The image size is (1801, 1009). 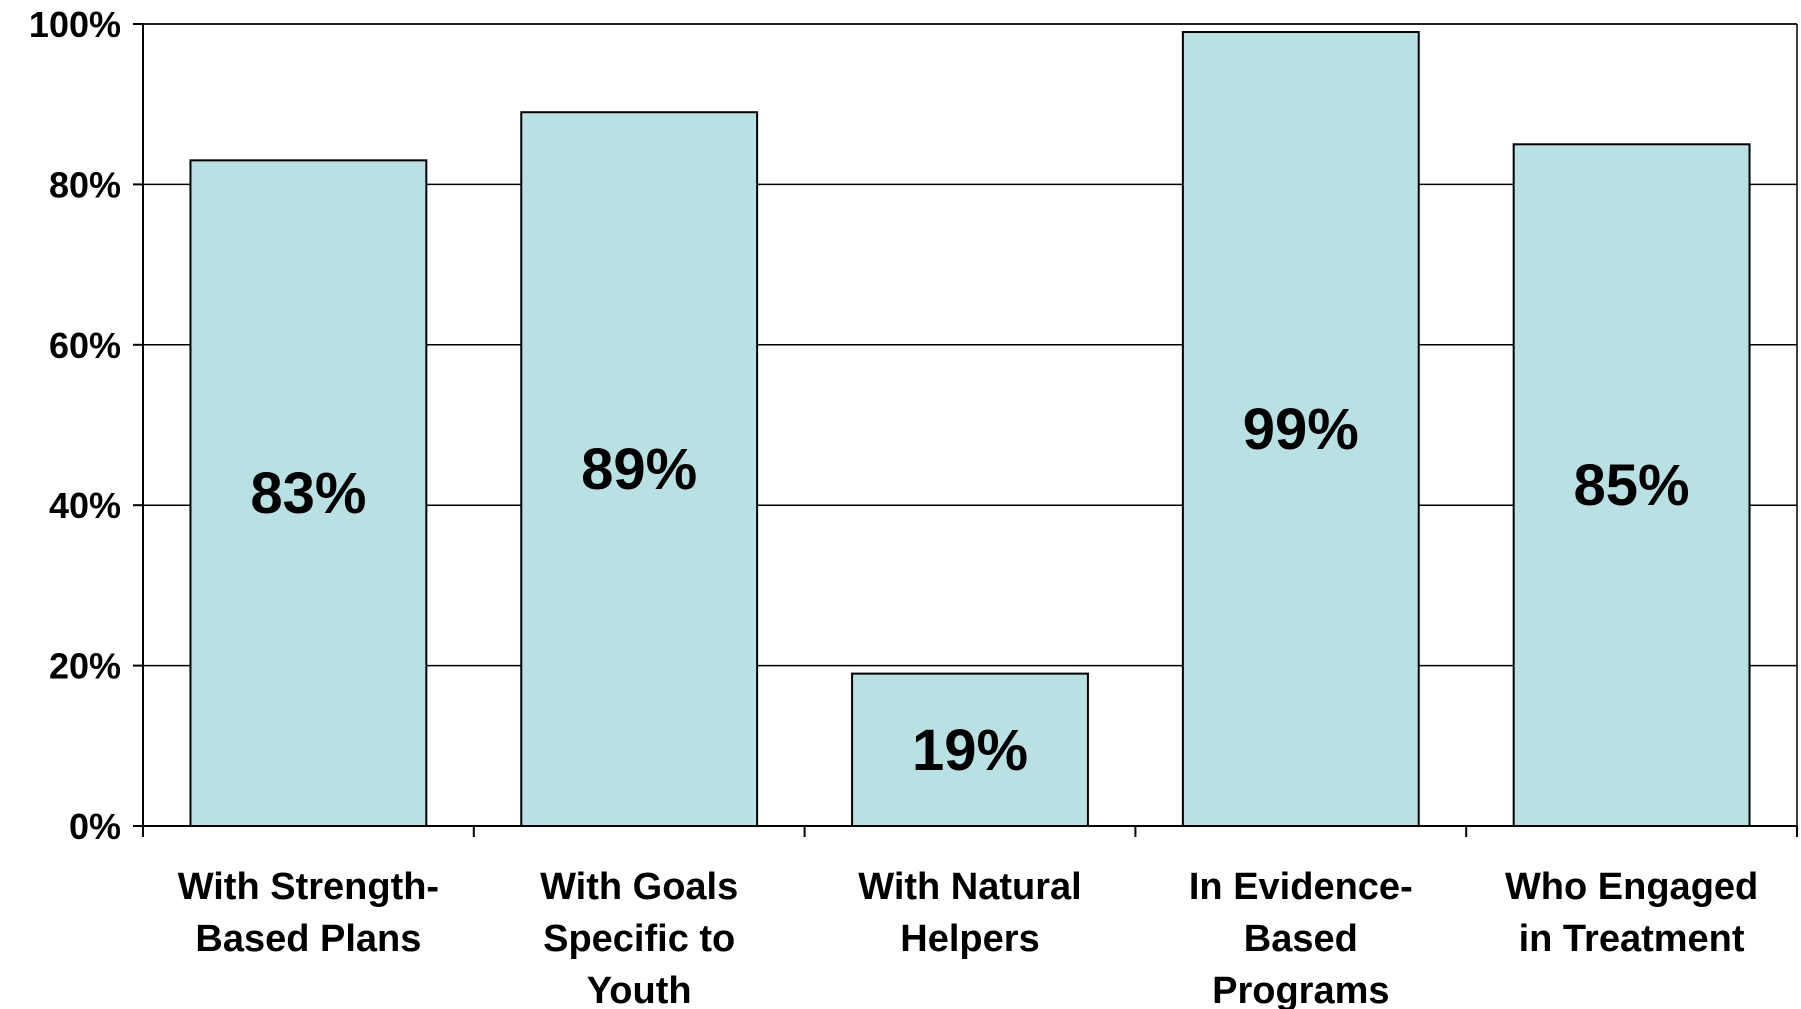 I want to click on data-label: 89%, so click(x=639, y=469).